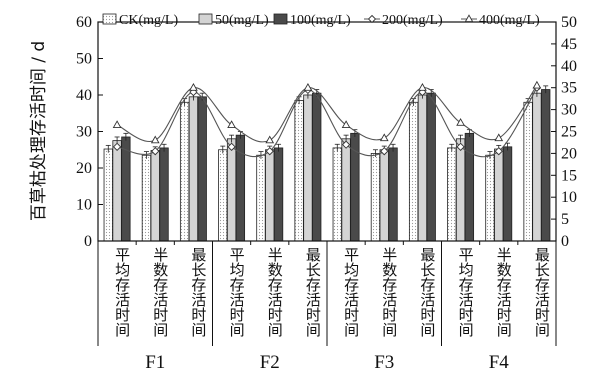  Describe the element at coordinates (84, 95) in the screenshot. I see `left-tick-label: 40` at that location.